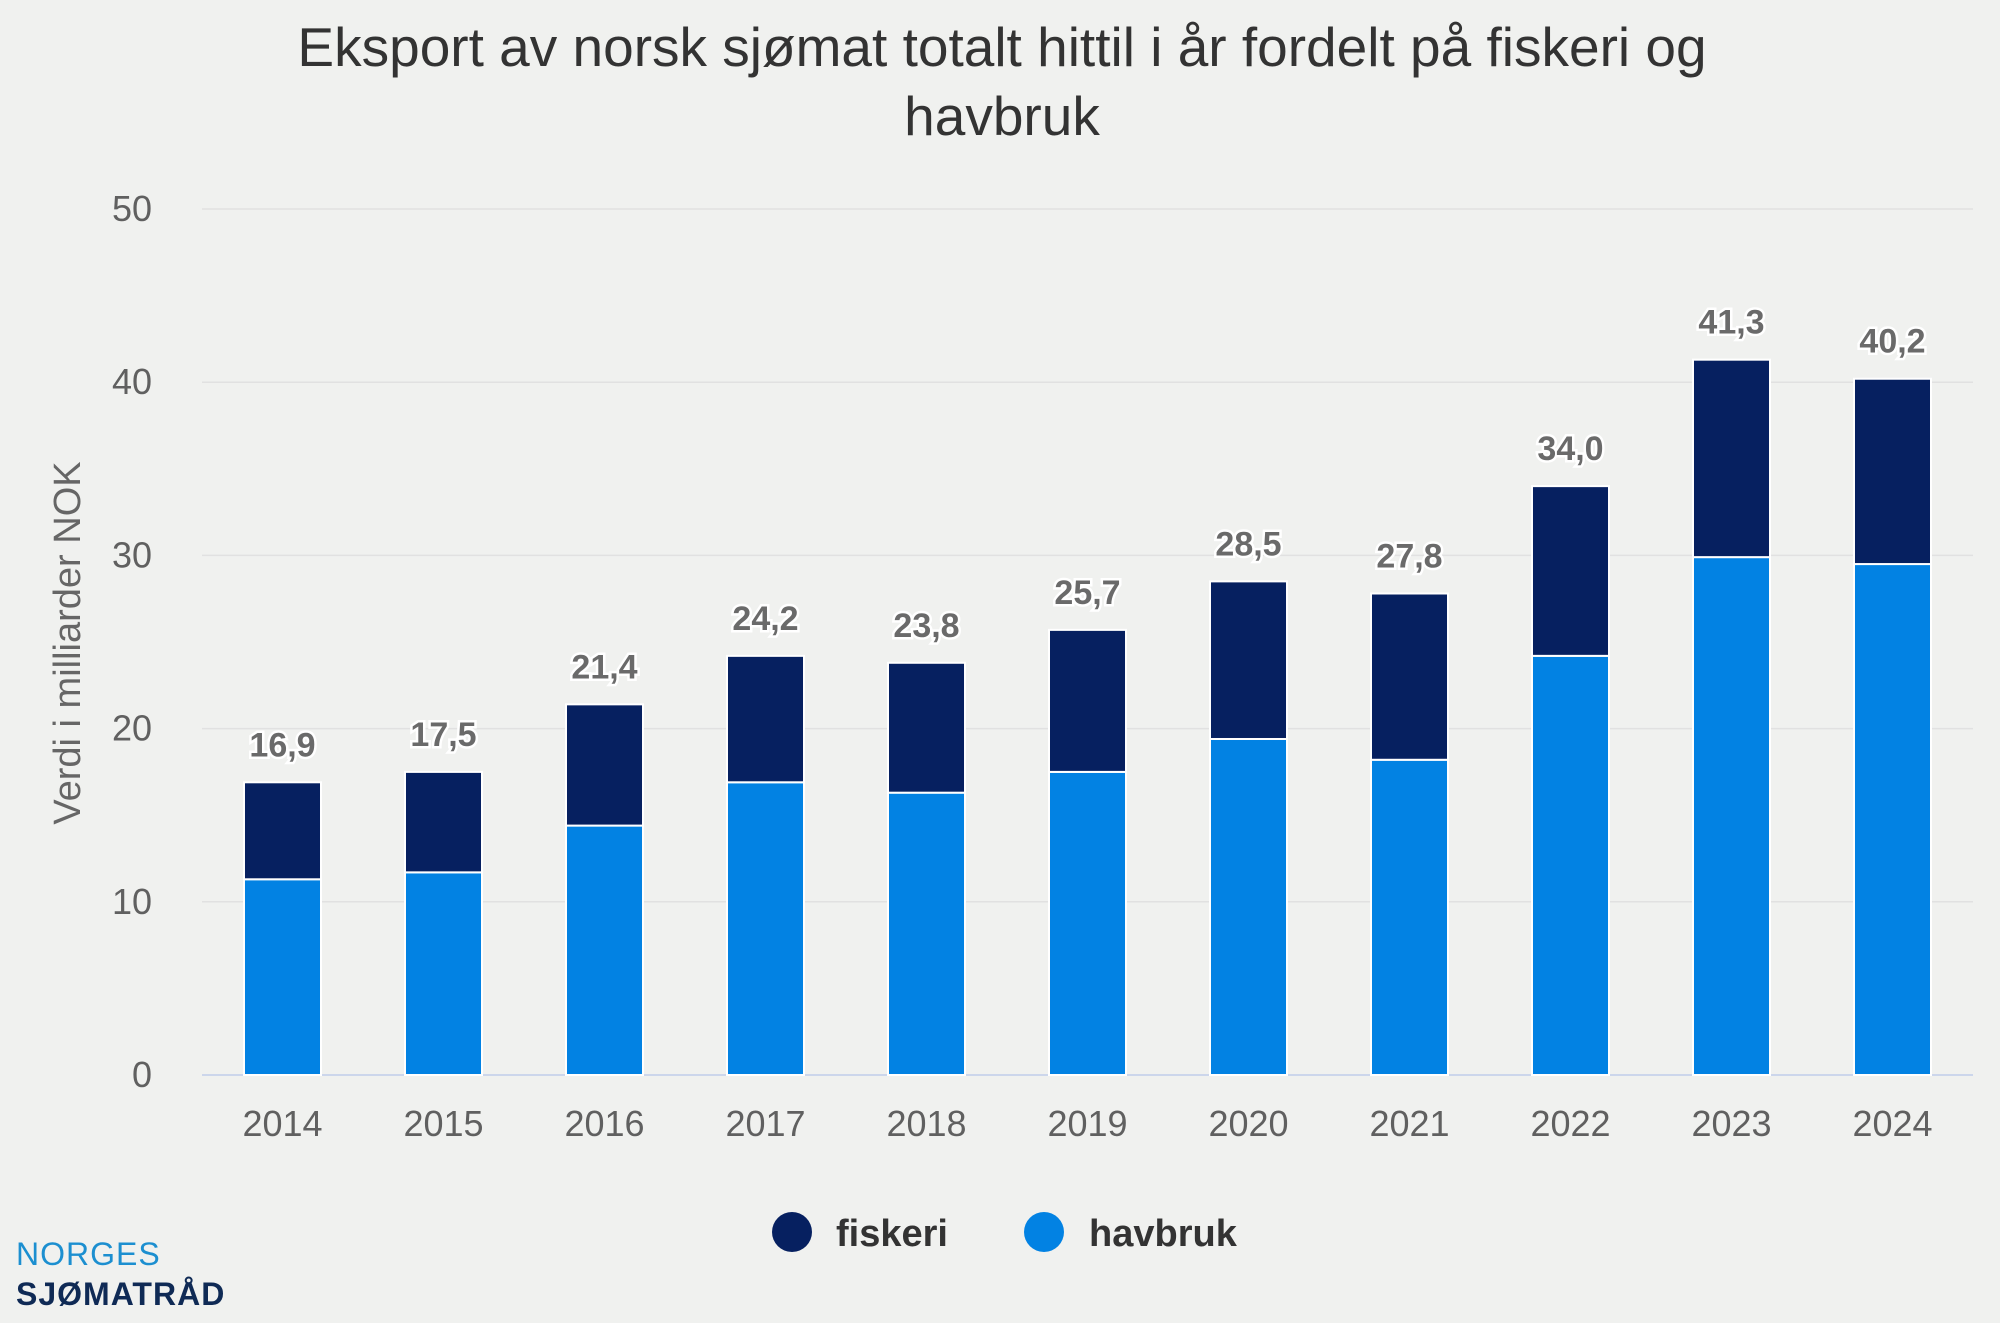 Image resolution: width=2000 pixels, height=1323 pixels. I want to click on y-tick-label: 0, so click(142, 1074).